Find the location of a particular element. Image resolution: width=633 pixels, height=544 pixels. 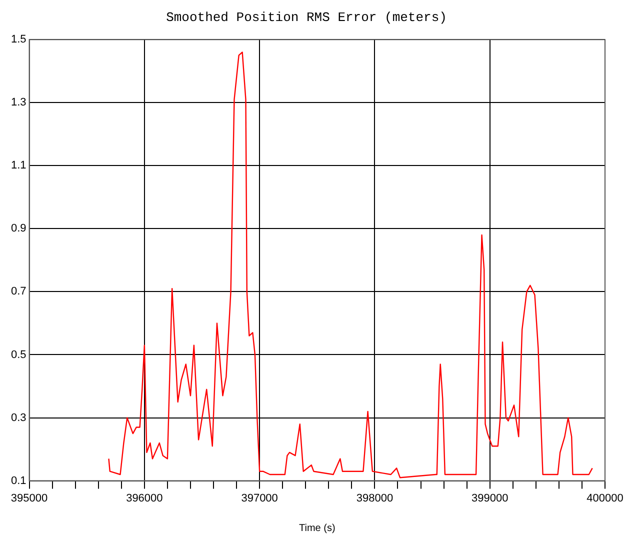

y-tick-label: 0.9 is located at coordinates (18, 228).